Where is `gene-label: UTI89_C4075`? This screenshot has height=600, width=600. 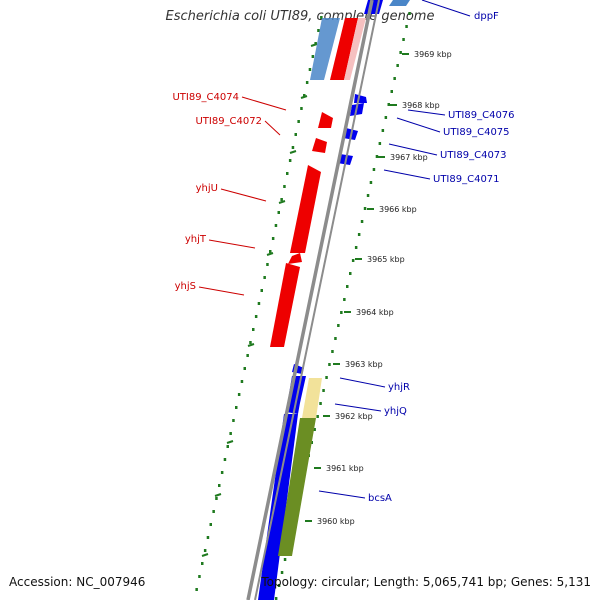
gene-label: UTI89_C4075 is located at coordinates (476, 132).